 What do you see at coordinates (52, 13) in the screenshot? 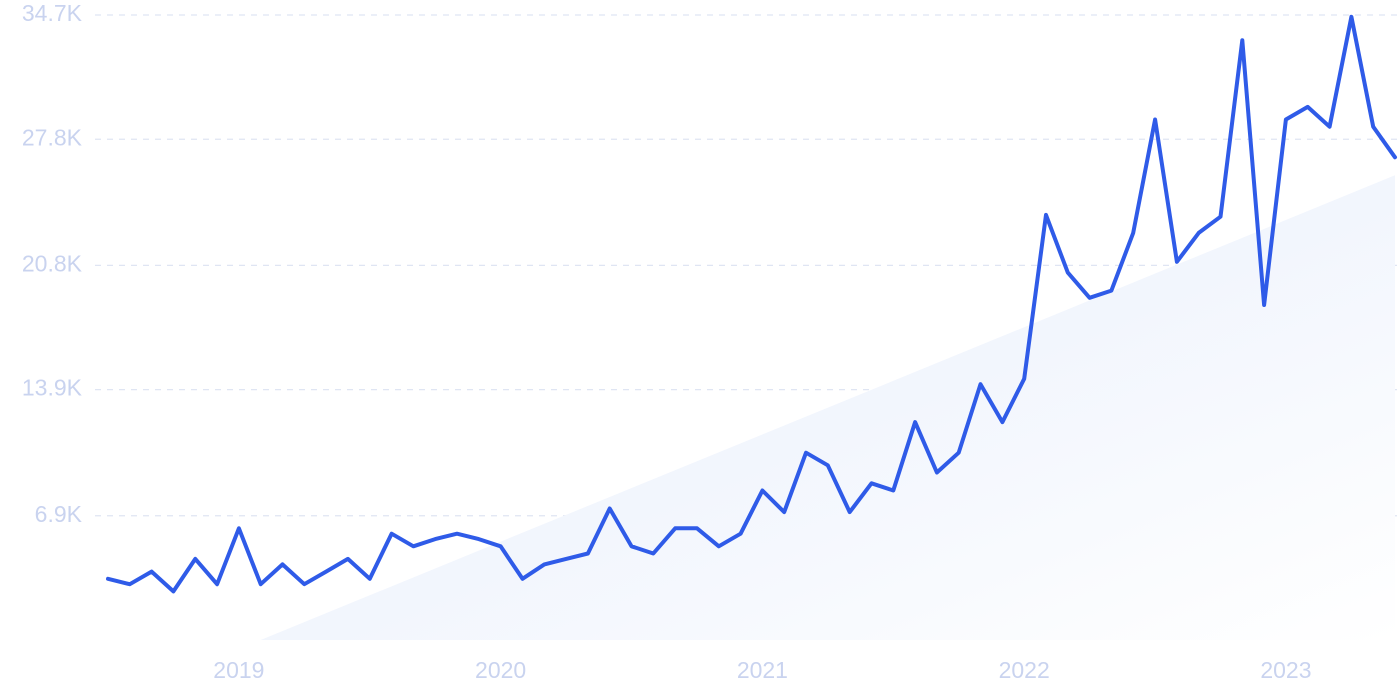
I see `y-tick-label: 34.7K` at bounding box center [52, 13].